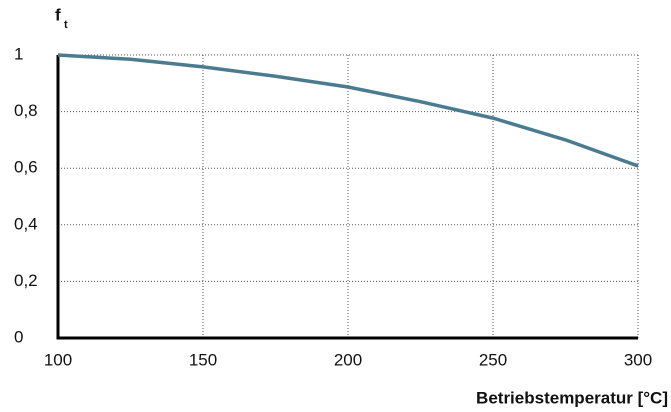 The width and height of the screenshot is (671, 412). What do you see at coordinates (493, 359) in the screenshot?
I see `x-tick-label: 250` at bounding box center [493, 359].